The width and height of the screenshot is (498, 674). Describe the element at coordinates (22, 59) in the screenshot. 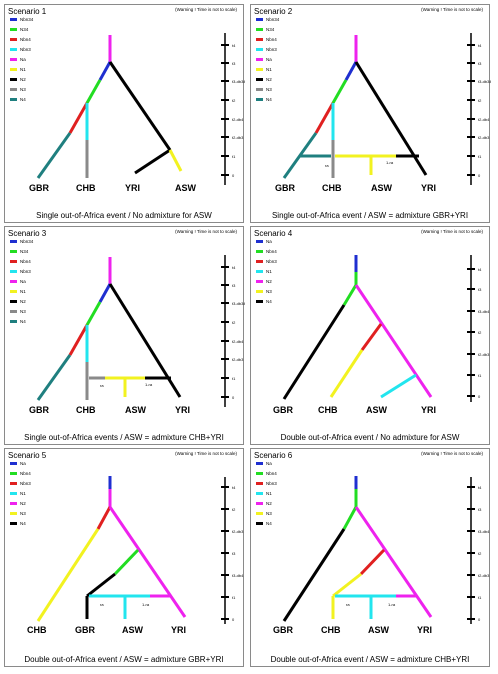

I see `legend: Nbn34 N34 Nbn4 Nbn3 Na N1 N2 N3 N4` at that location.